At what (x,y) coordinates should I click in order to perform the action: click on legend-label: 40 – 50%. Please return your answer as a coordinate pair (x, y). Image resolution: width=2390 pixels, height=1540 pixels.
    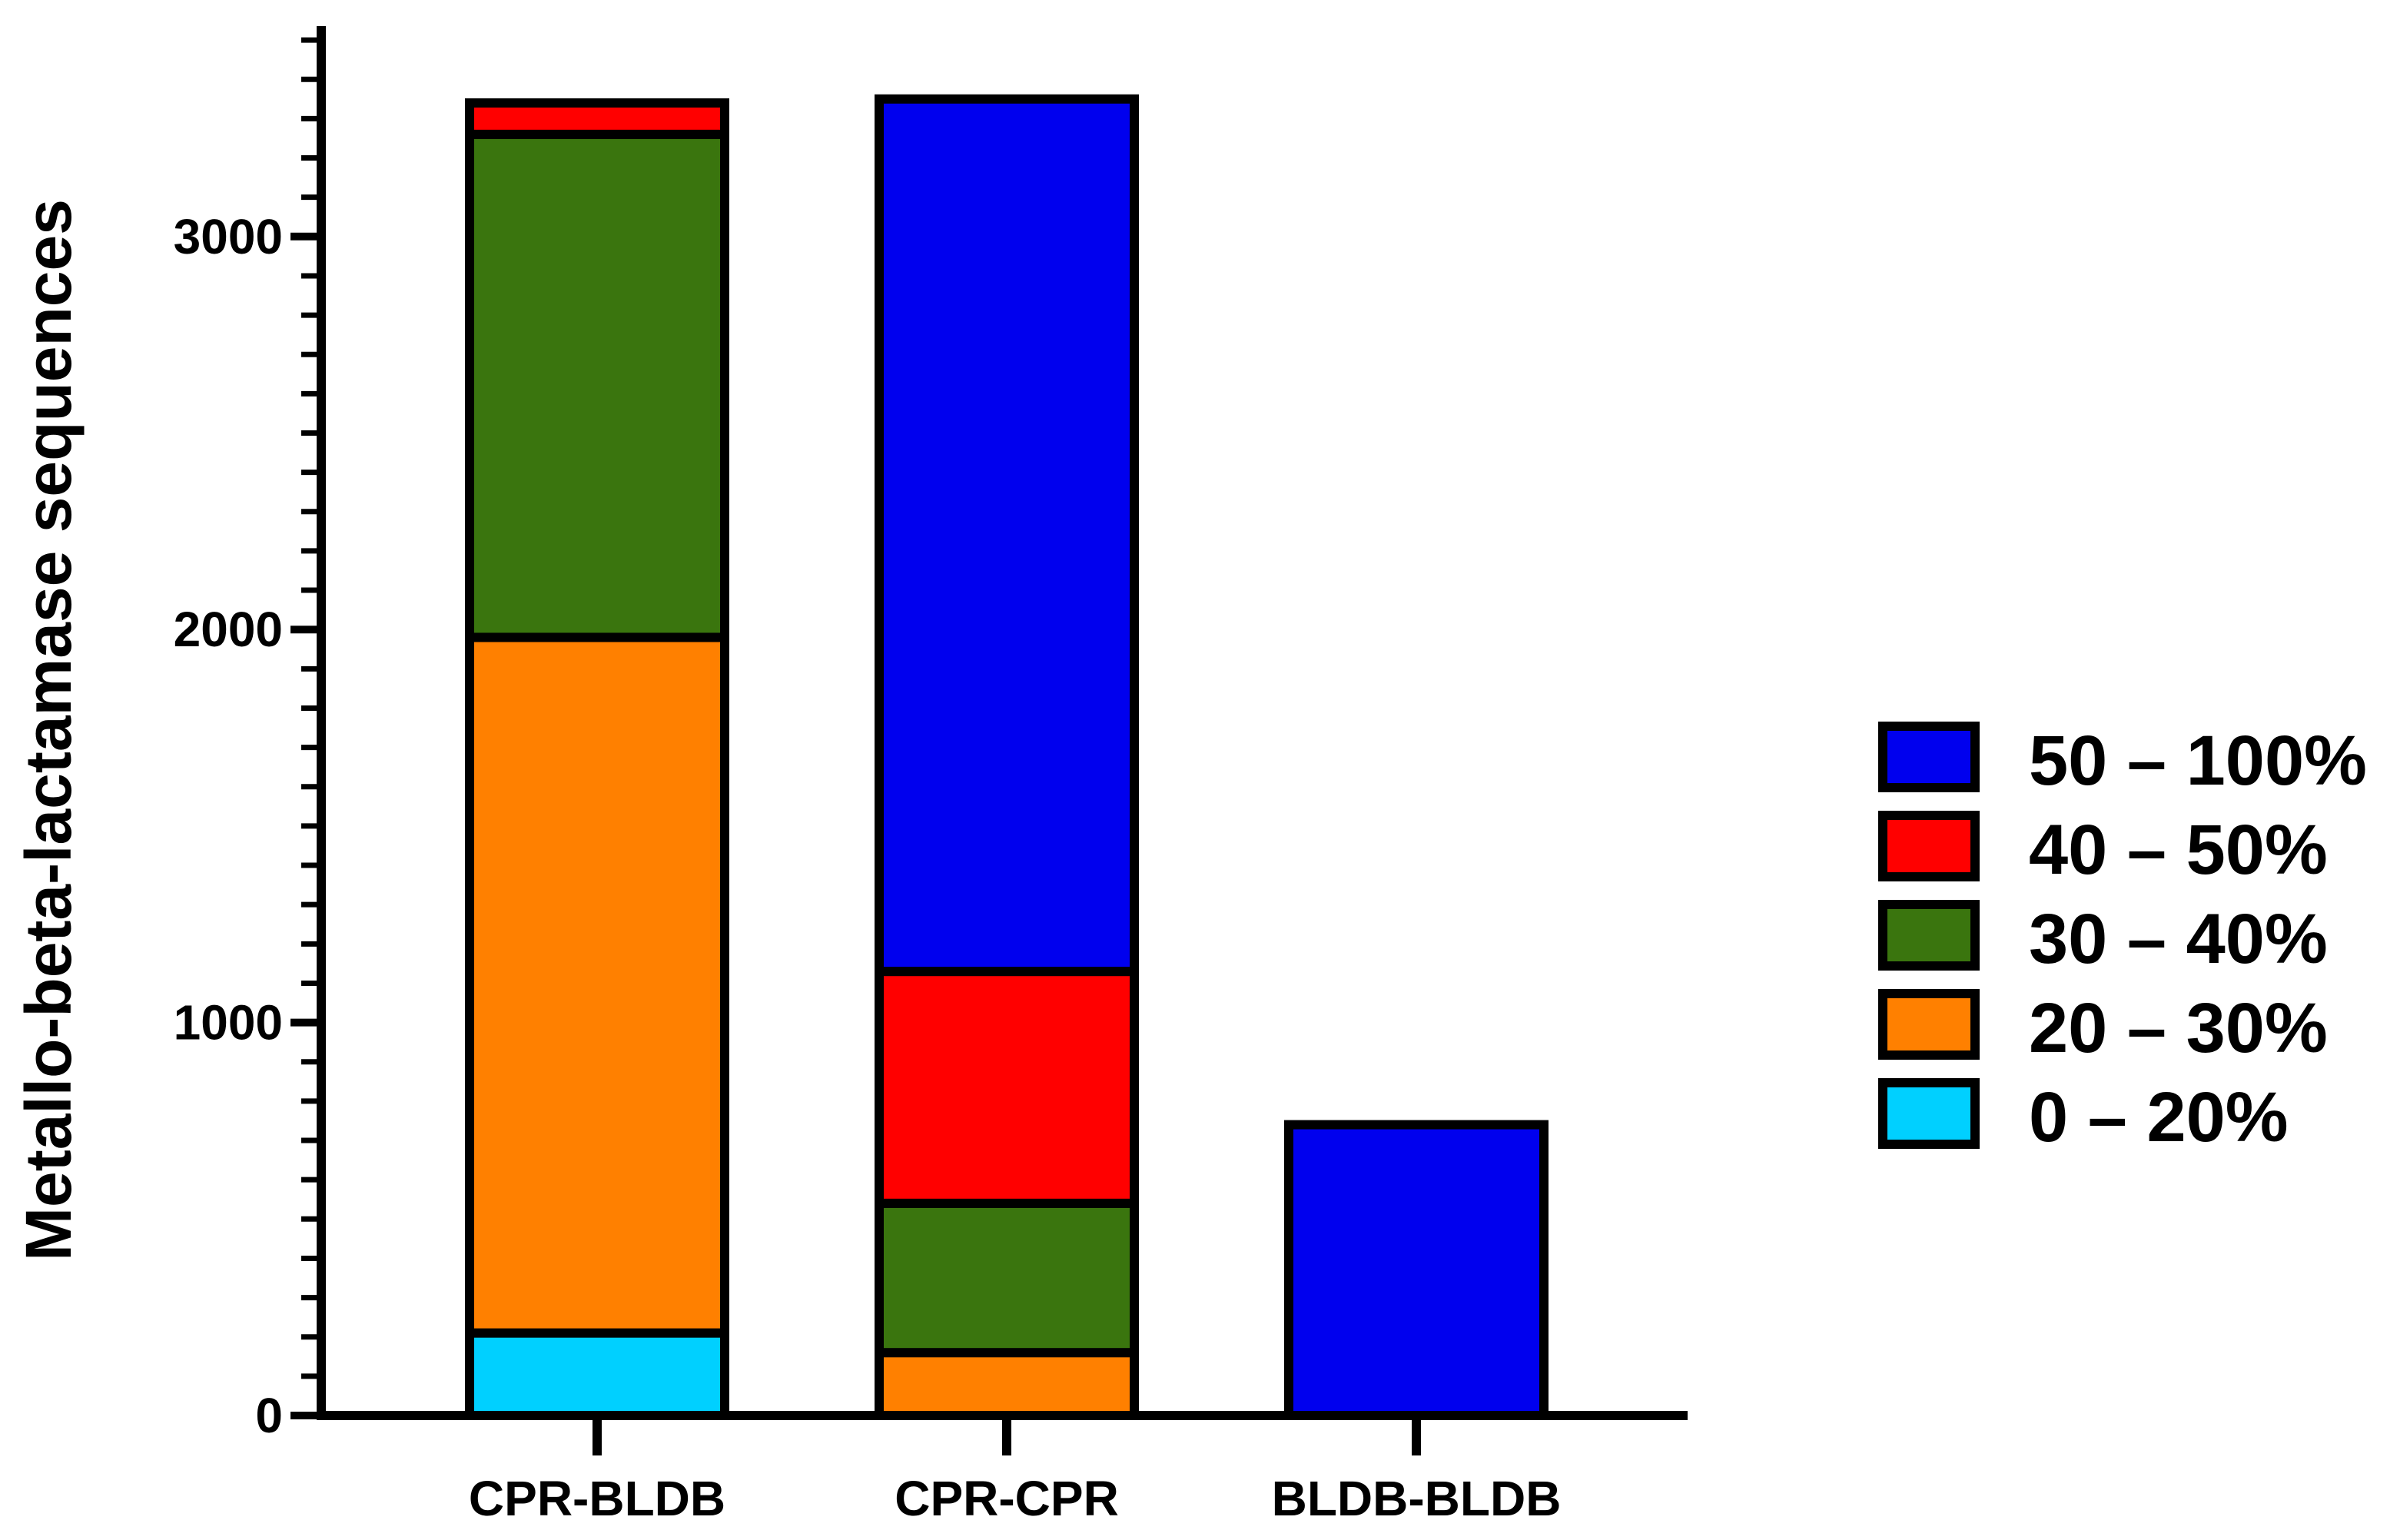
    Looking at the image, I should click on (2178, 850).